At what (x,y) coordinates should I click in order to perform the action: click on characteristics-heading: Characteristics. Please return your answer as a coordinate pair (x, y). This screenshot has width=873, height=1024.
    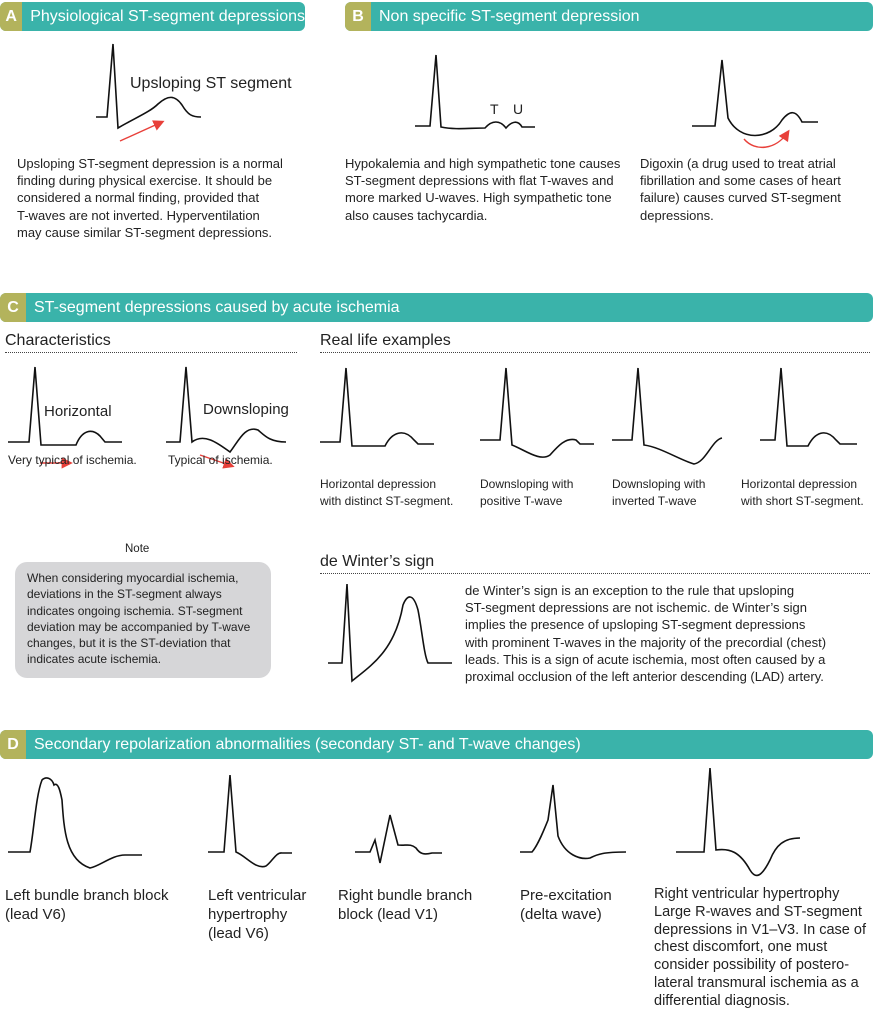
    Looking at the image, I should click on (58, 340).